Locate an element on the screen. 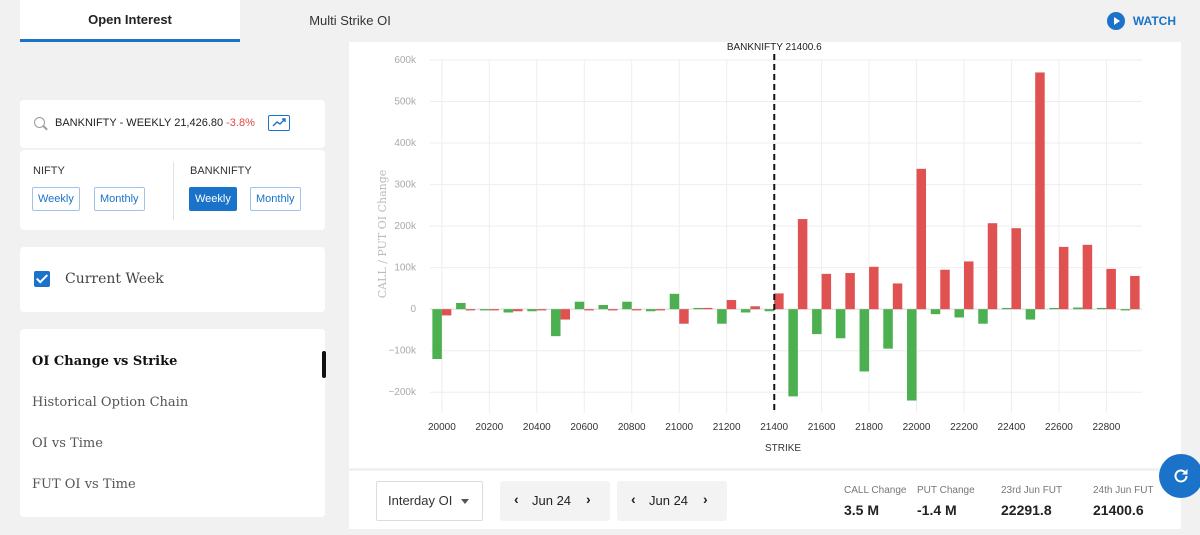 The width and height of the screenshot is (1200, 535). y-tick-label: 400k is located at coordinates (405, 143).